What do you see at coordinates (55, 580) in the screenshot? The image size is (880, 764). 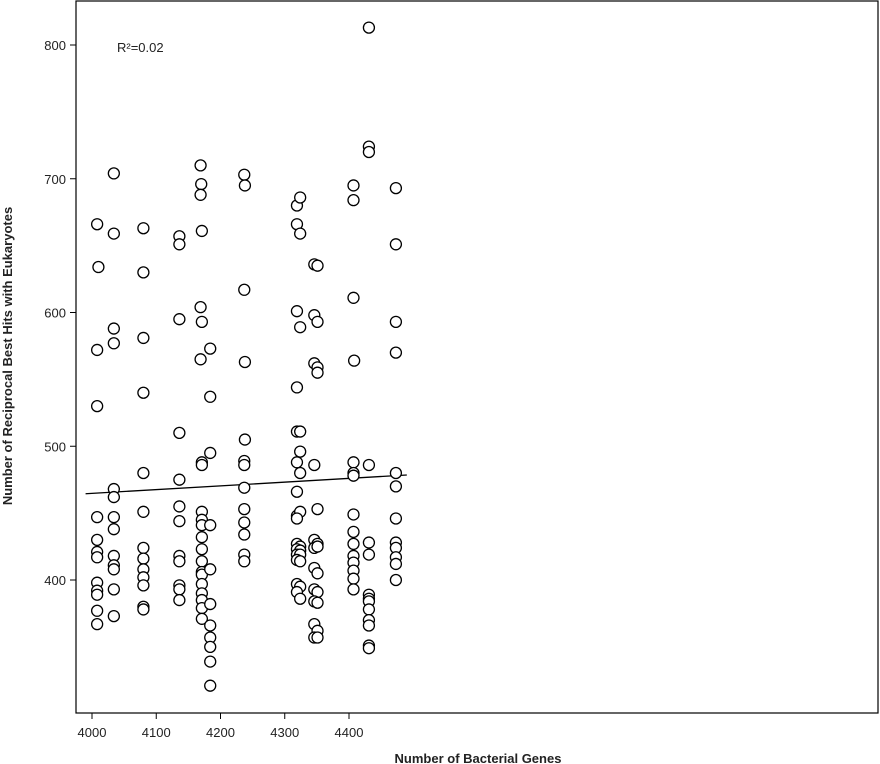 I see `y-tick-label: 400` at bounding box center [55, 580].